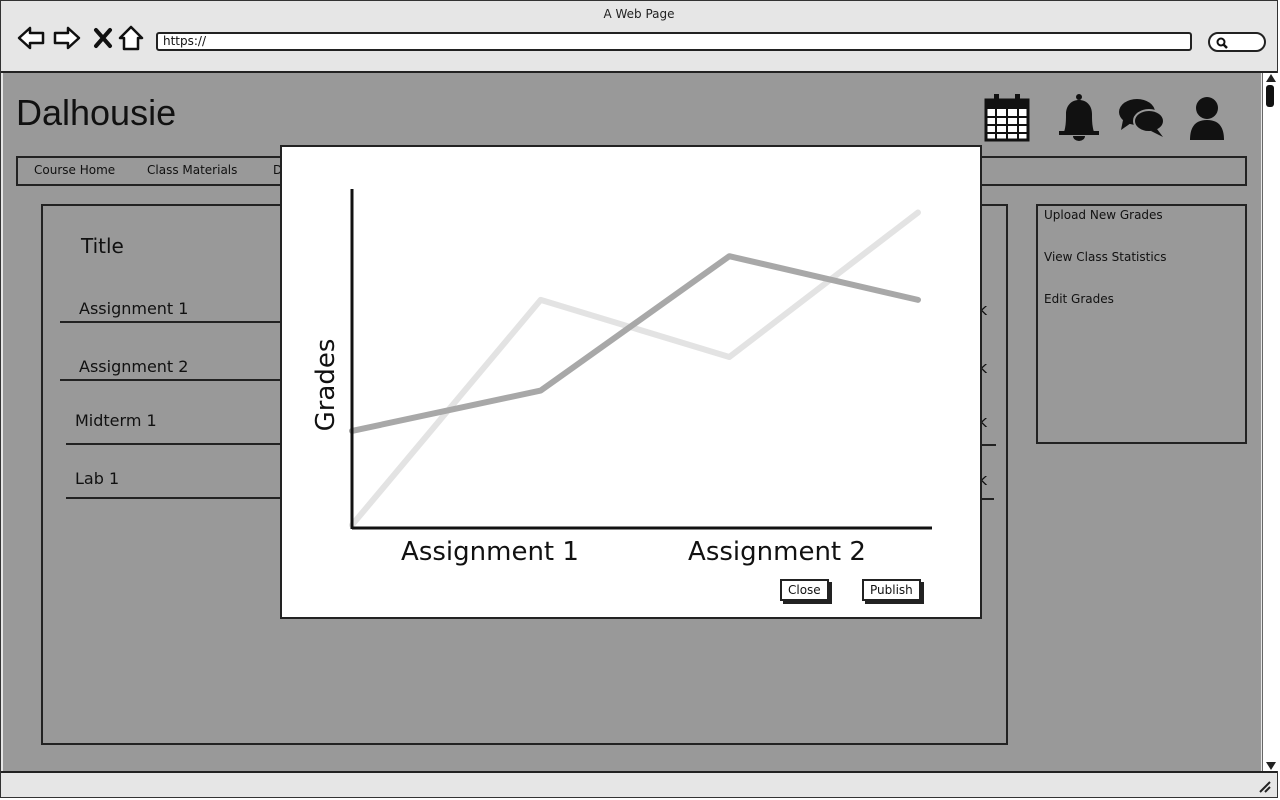 Image resolution: width=1280 pixels, height=800 pixels. Describe the element at coordinates (1103, 215) in the screenshot. I see `upload-new-grades-link: Upload New Grades` at that location.